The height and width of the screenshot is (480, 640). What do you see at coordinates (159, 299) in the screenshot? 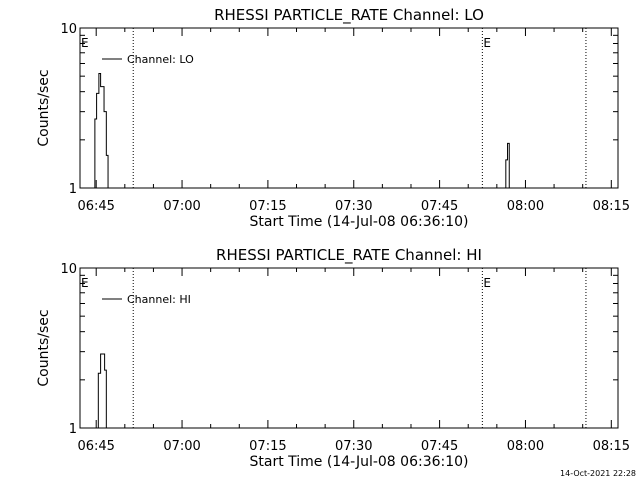
I see `legend-label: Channel: HI` at bounding box center [159, 299].